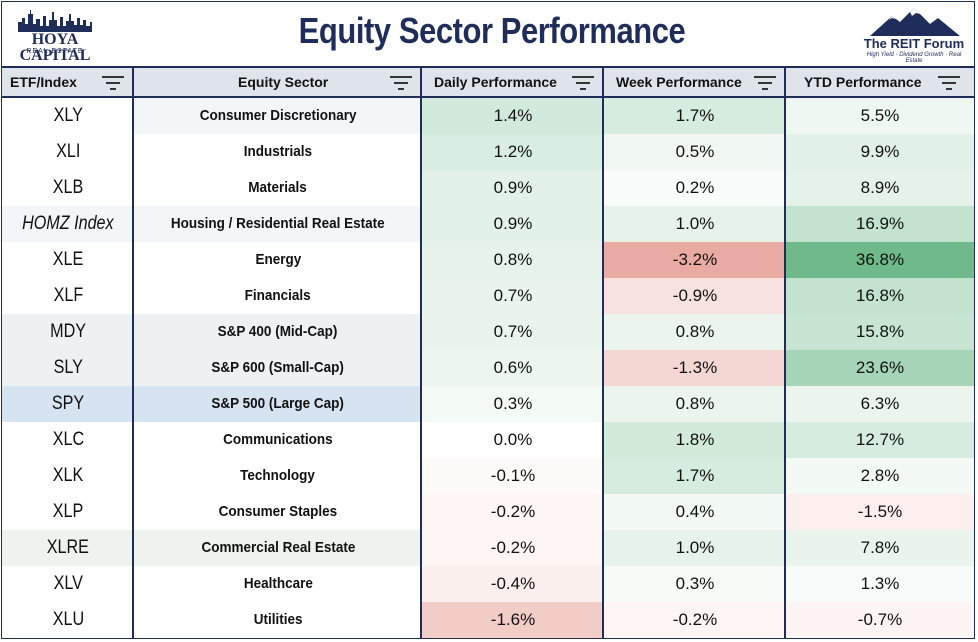 Image resolution: width=978 pixels, height=642 pixels. I want to click on cell-ytd-performance-text: -1.5%, so click(880, 511).